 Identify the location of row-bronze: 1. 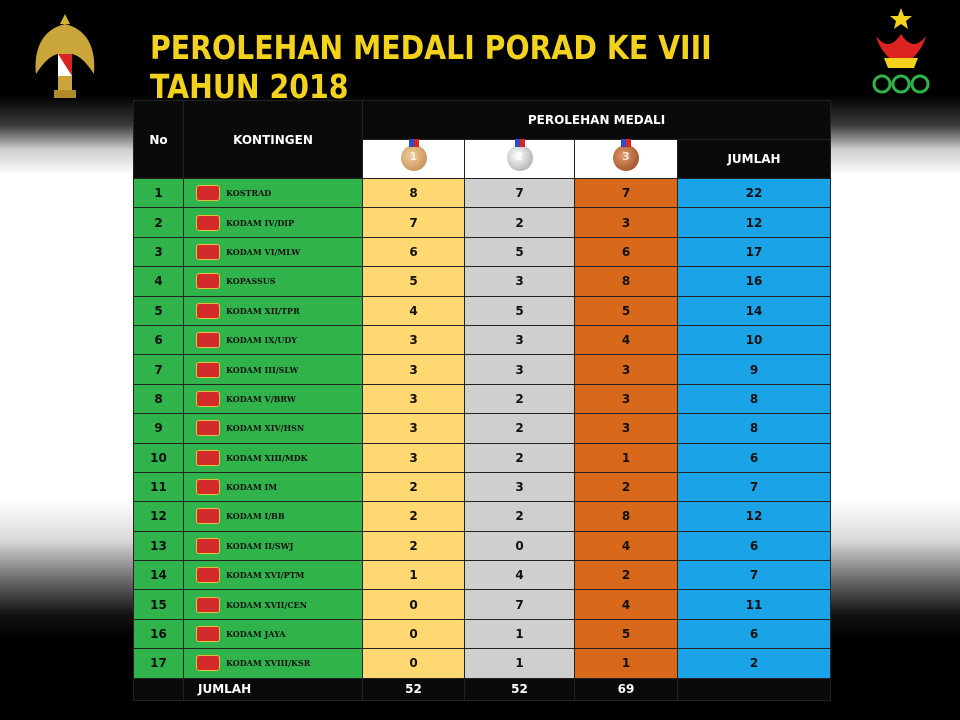
(626, 663).